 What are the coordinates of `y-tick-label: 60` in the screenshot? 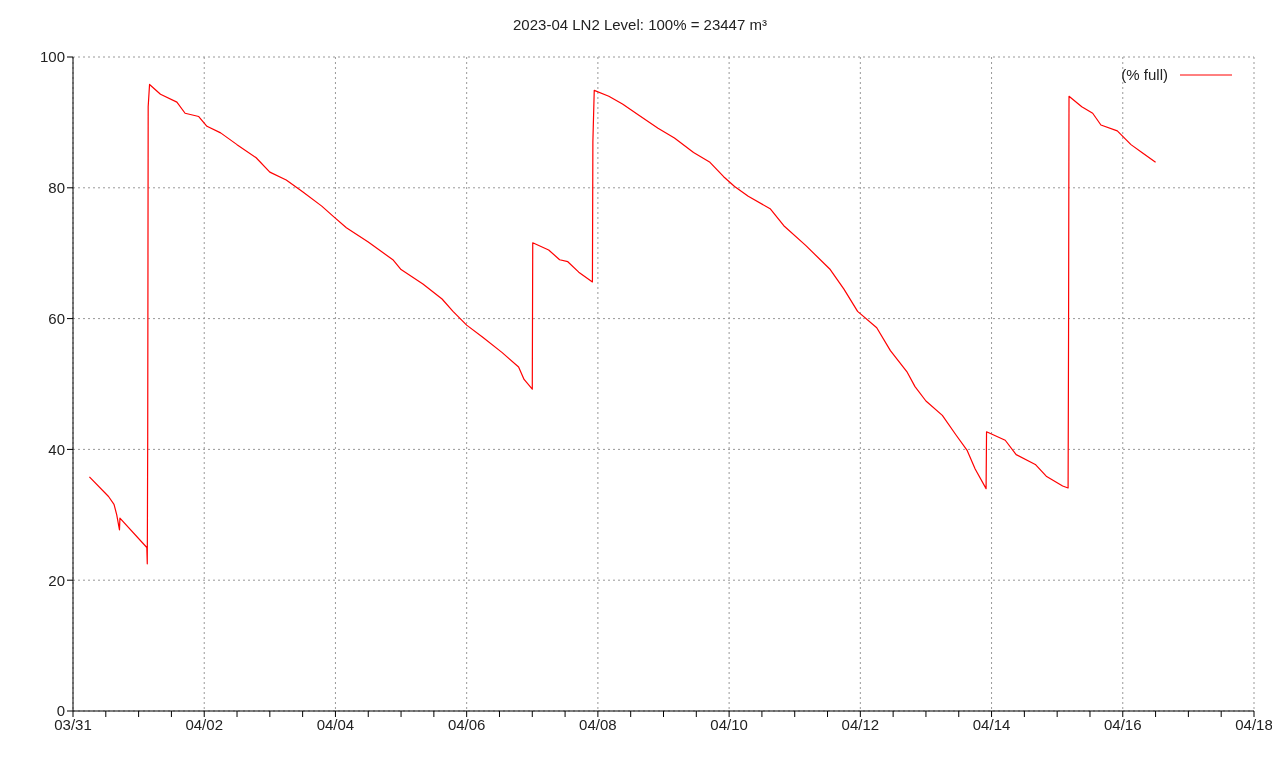 It's located at (56, 318).